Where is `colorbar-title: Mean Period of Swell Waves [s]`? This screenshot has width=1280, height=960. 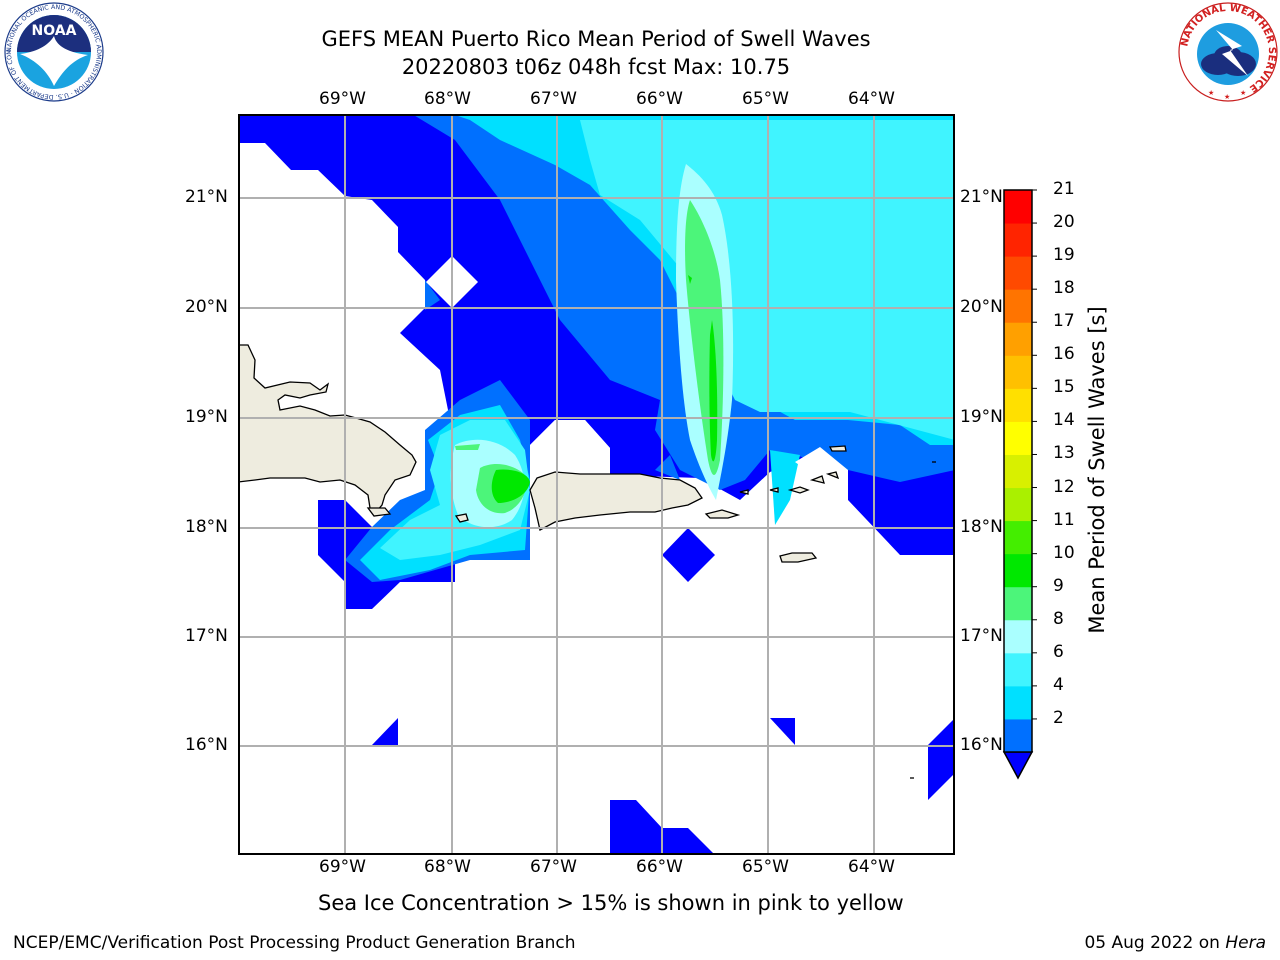
colorbar-title: Mean Period of Swell Waves [s] is located at coordinates (1097, 470).